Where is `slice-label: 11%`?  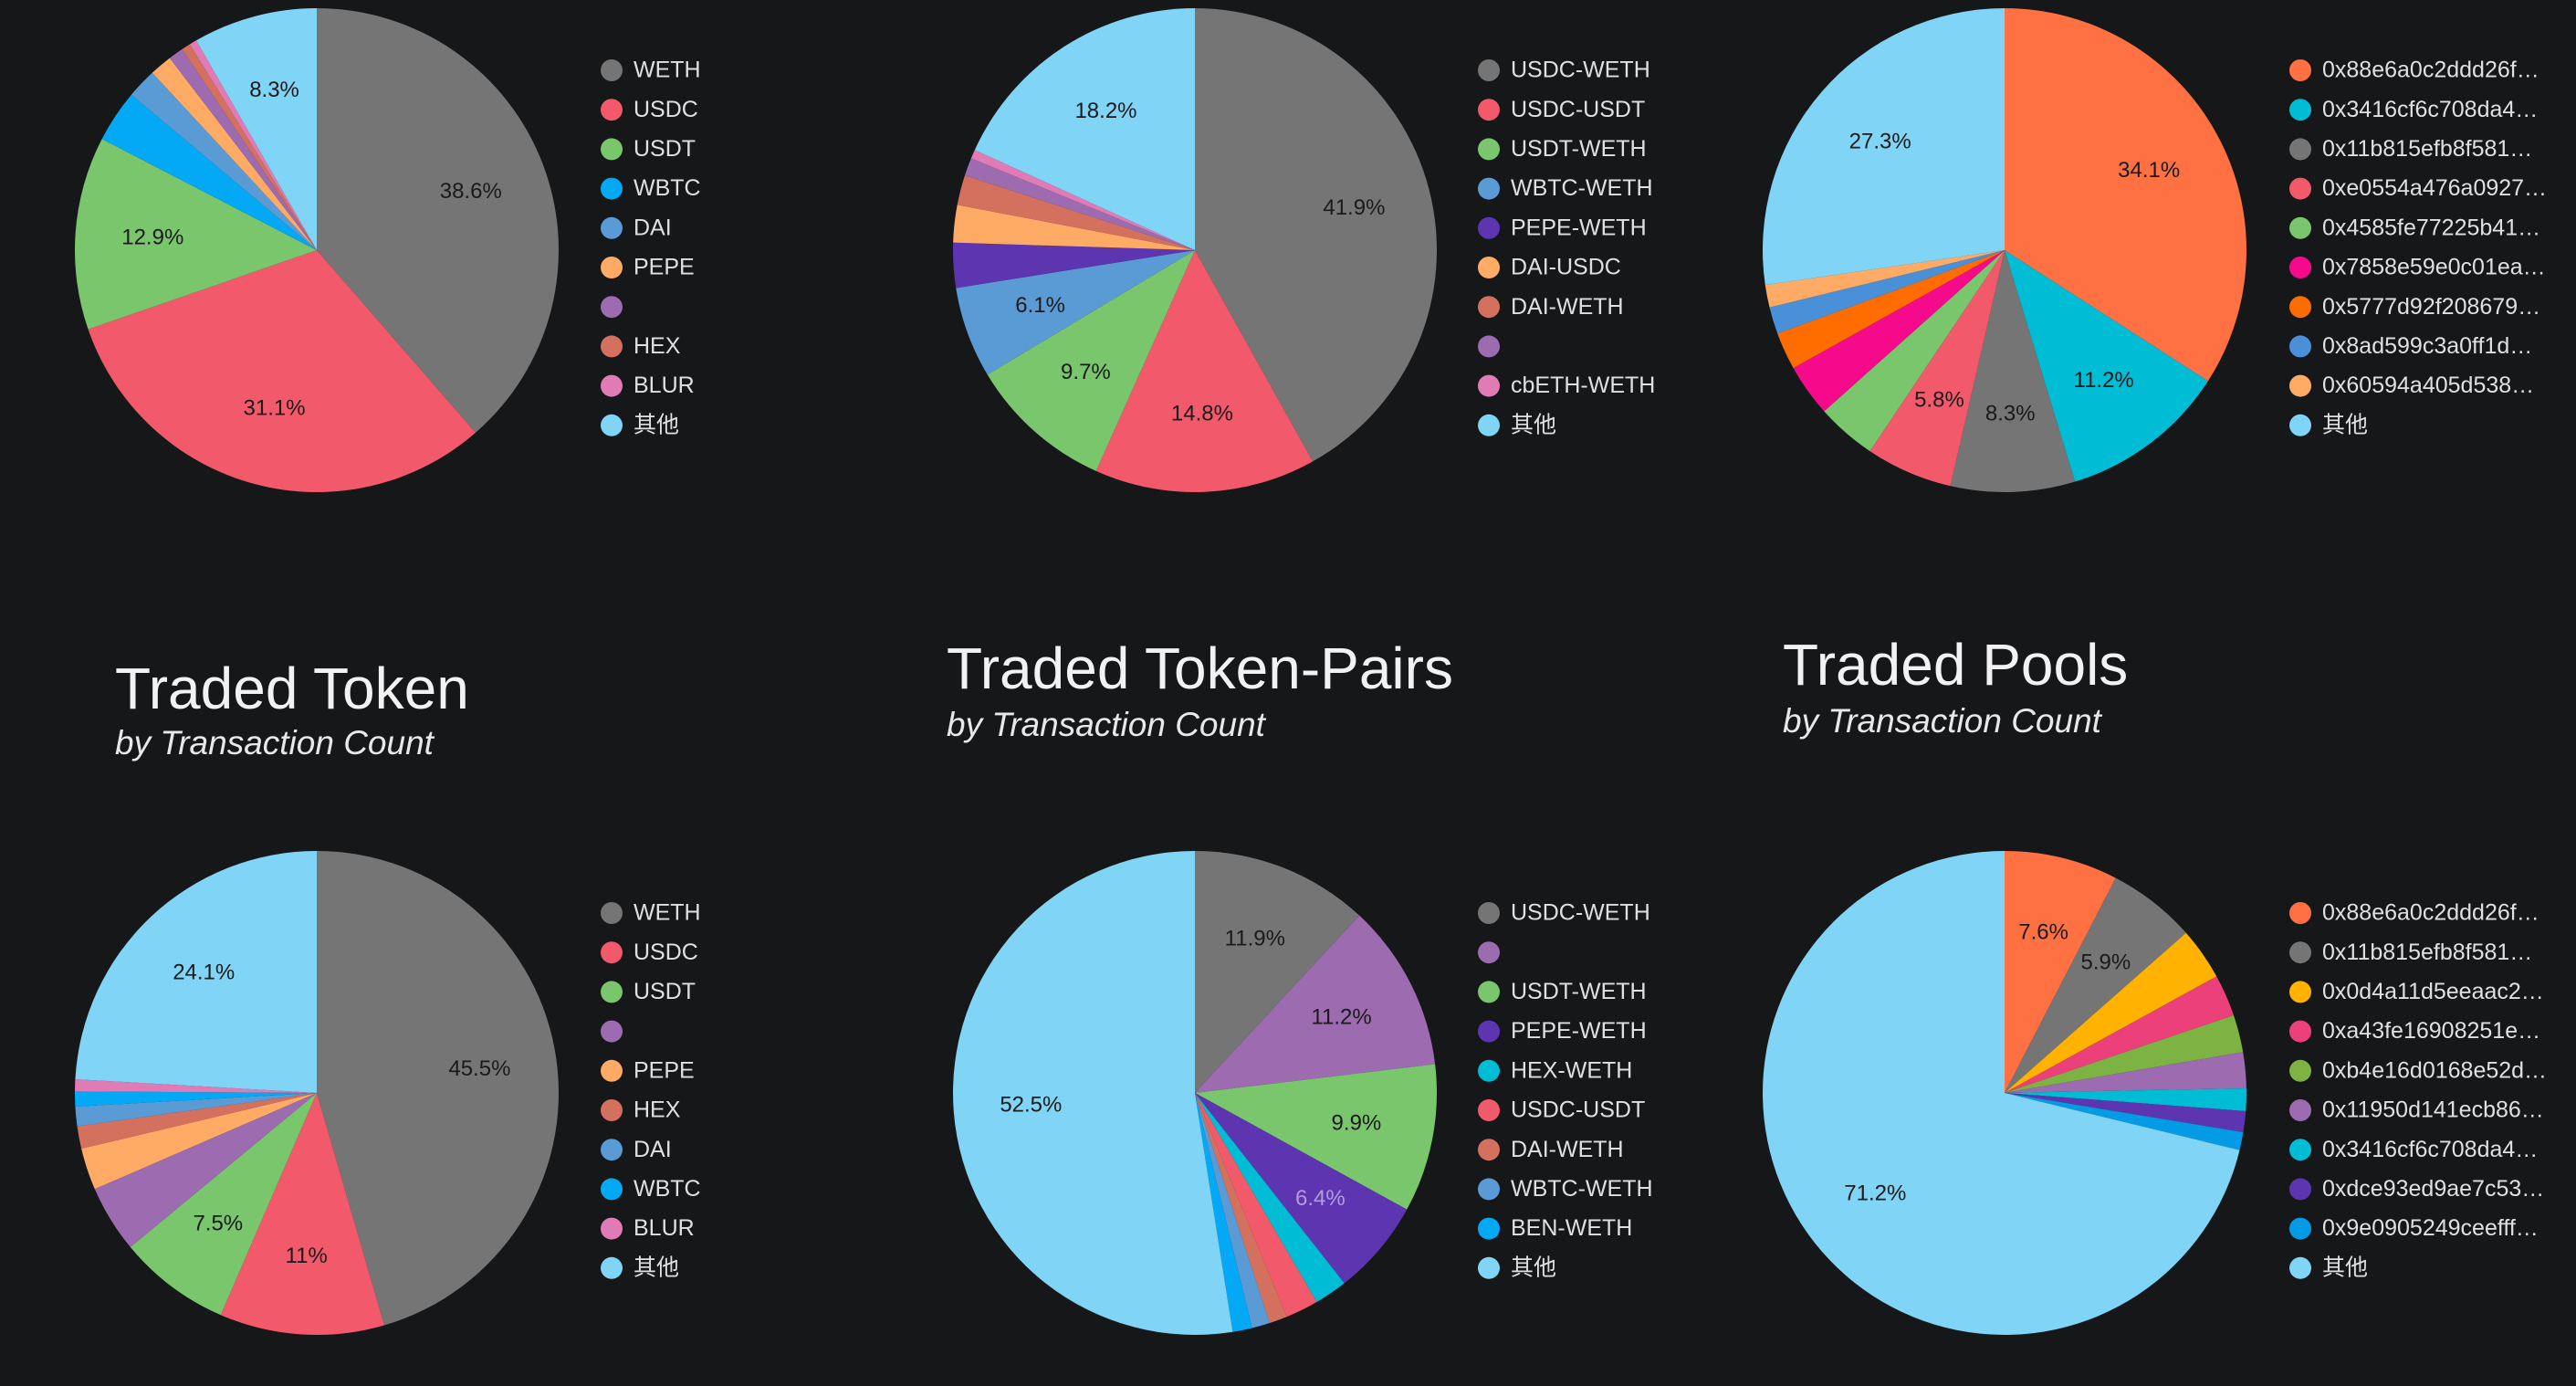
slice-label: 11% is located at coordinates (307, 1256).